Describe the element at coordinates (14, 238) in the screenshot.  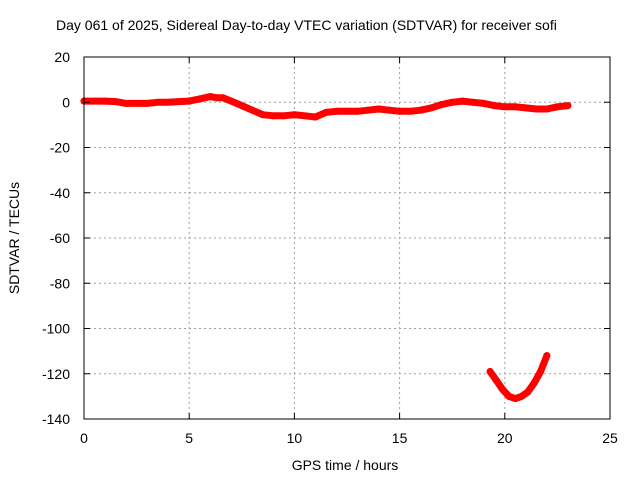
I see `y-axis-label: SDTVAR / TECUs` at that location.